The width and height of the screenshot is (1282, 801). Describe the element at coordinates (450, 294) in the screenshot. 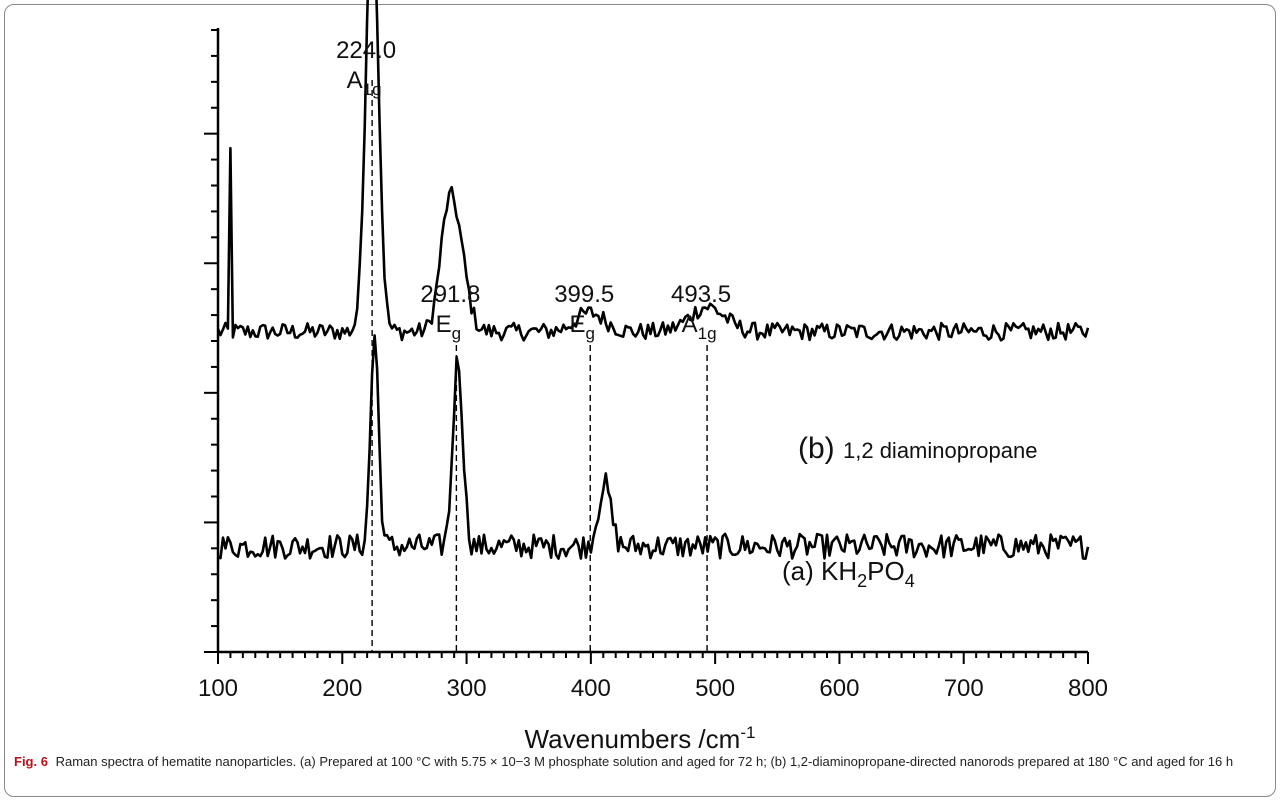

I see `peak-value-label: 291.8` at that location.